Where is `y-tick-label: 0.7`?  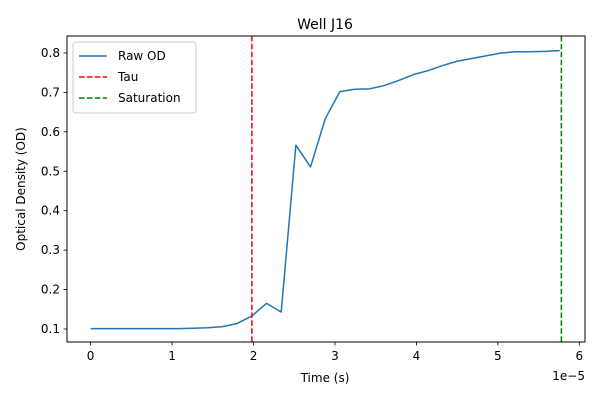 y-tick-label: 0.7 is located at coordinates (50, 92).